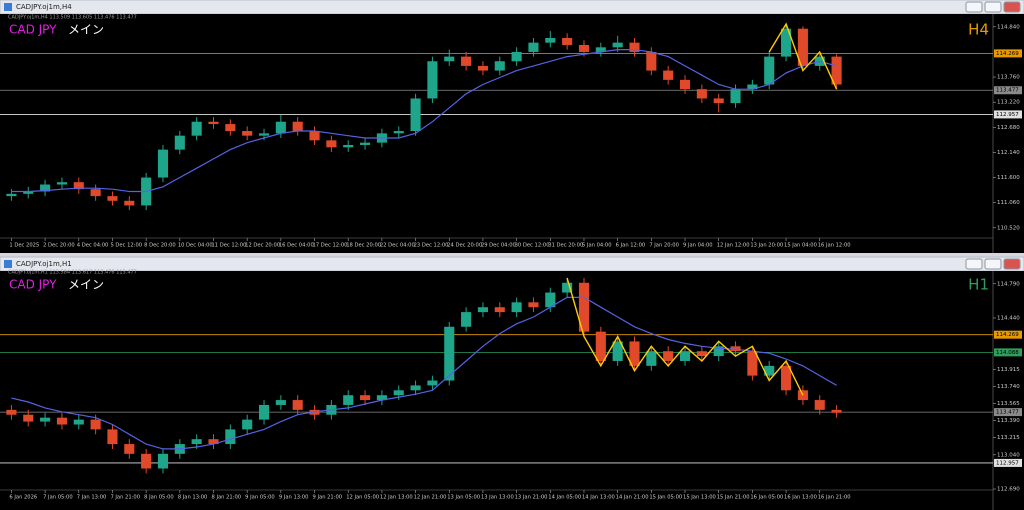 This screenshot has height=510, width=1024. Describe the element at coordinates (1007, 335) in the screenshot. I see `price-tag-label: 114.269` at that location.